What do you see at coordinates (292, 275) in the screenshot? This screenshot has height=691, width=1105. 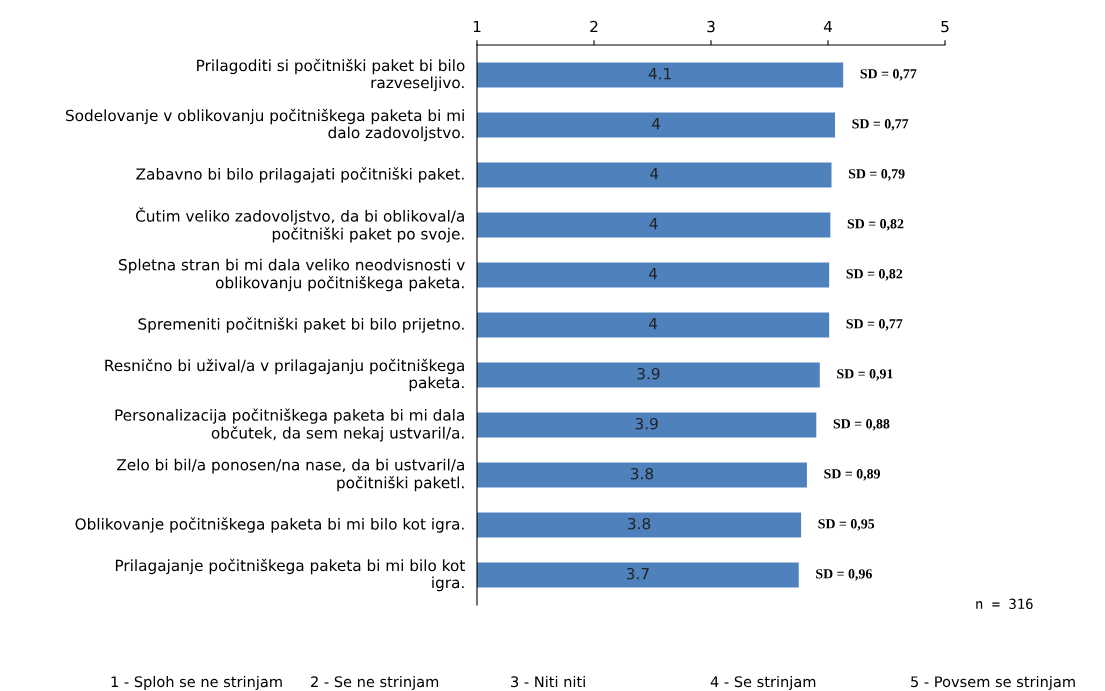 I see `y-tick-label: Spletna stran bi mi dala veliko neodvisnosti v oblikovanju počitniškega paketa.` at bounding box center [292, 275].